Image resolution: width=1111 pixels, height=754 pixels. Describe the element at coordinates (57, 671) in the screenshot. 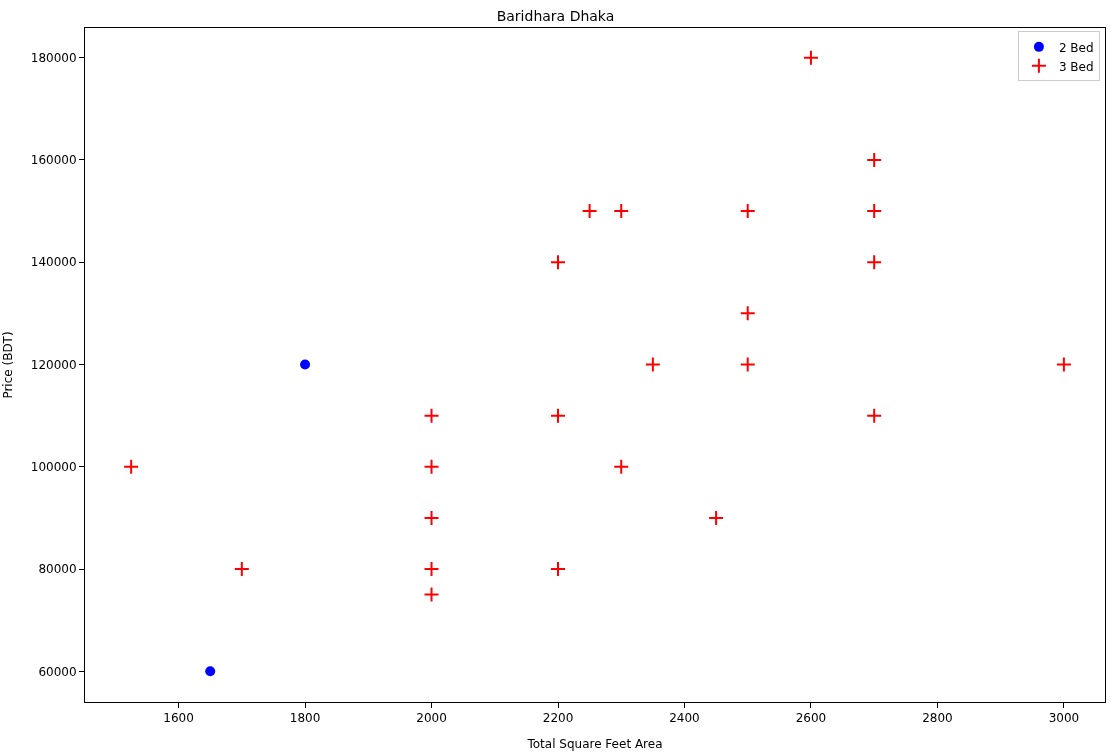

I see `y-tick-label: 60000` at that location.